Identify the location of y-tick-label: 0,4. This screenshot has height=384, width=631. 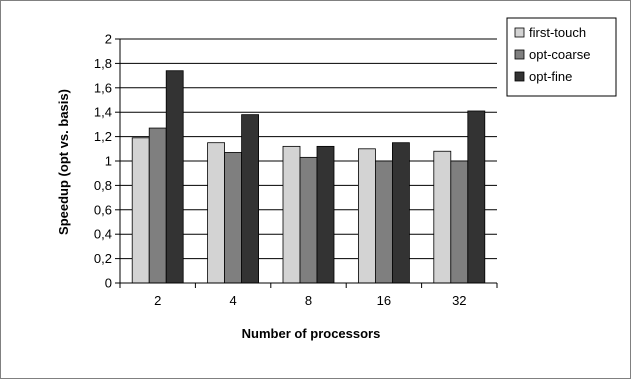
(103, 234).